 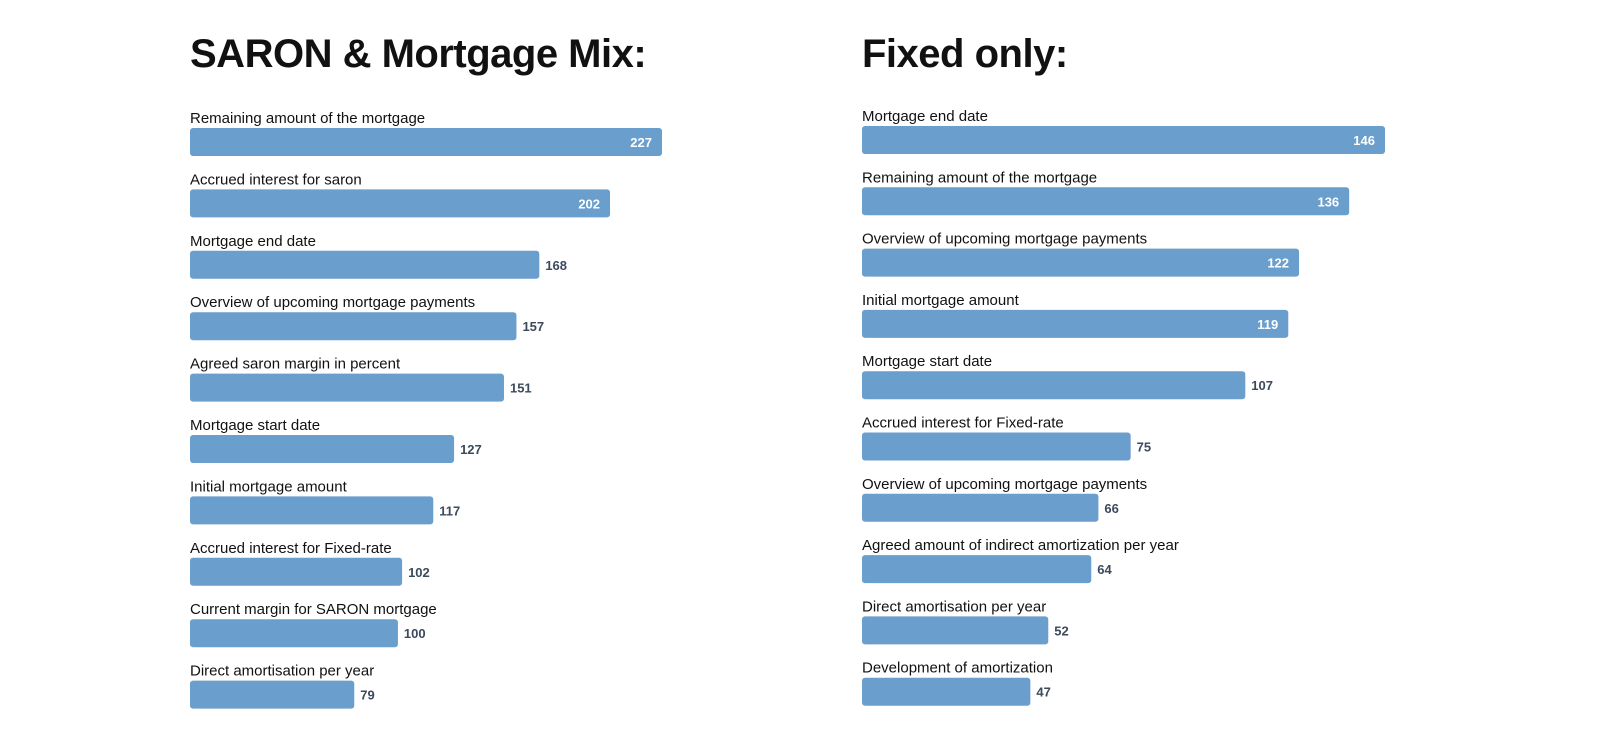 I want to click on value-label: 168, so click(x=556, y=265).